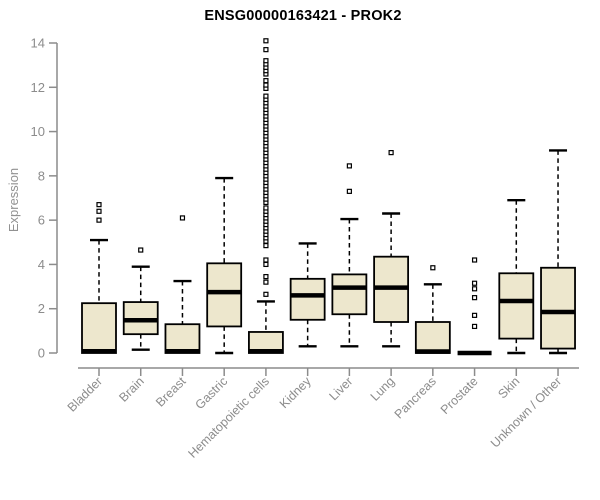  Describe the element at coordinates (211, 393) in the screenshot. I see `x-tick-label-gastric: Gastric` at that location.